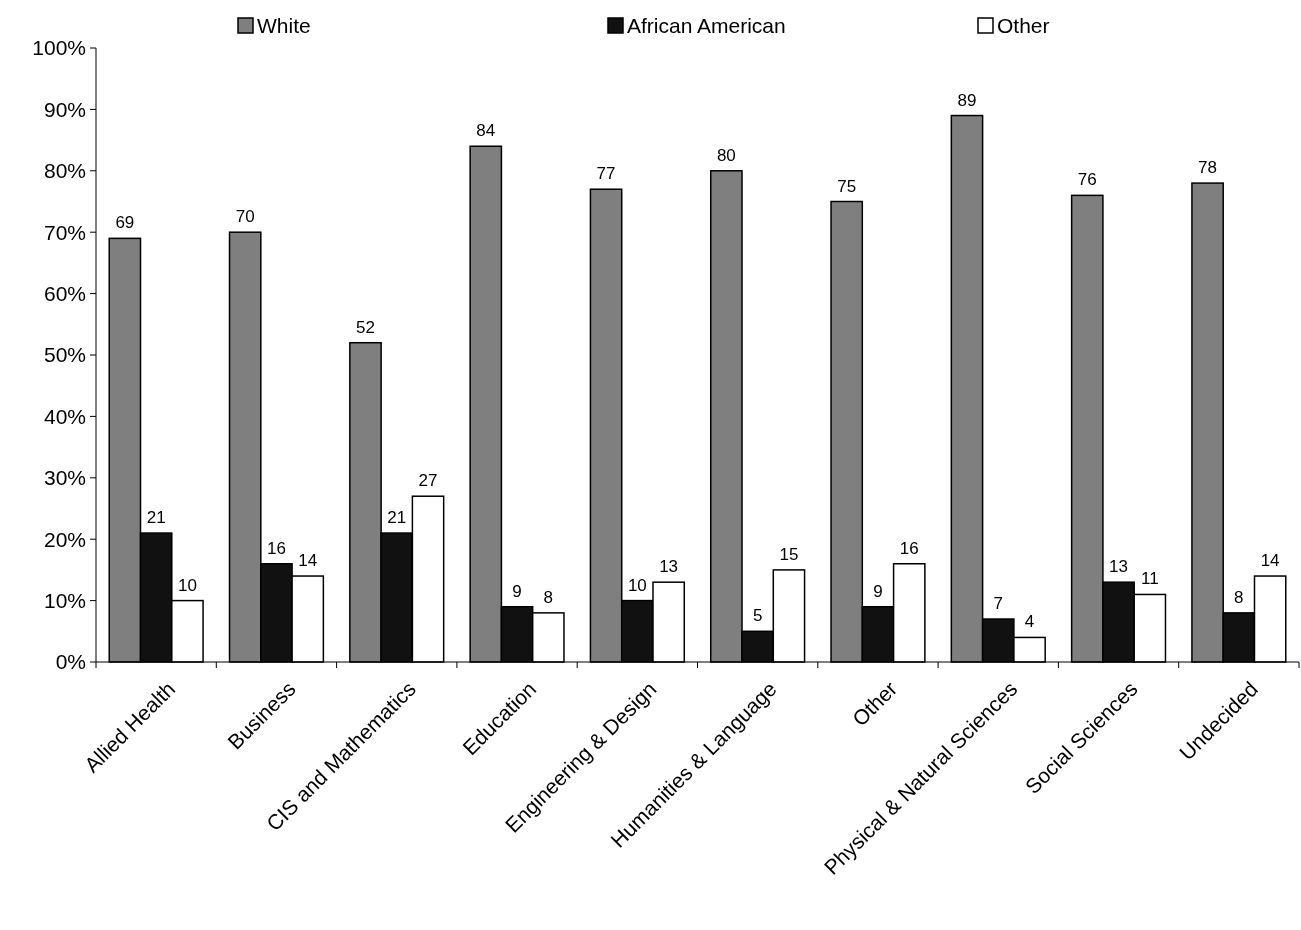 This screenshot has height=930, width=1301. What do you see at coordinates (486, 131) in the screenshot?
I see `data-label: 84` at bounding box center [486, 131].